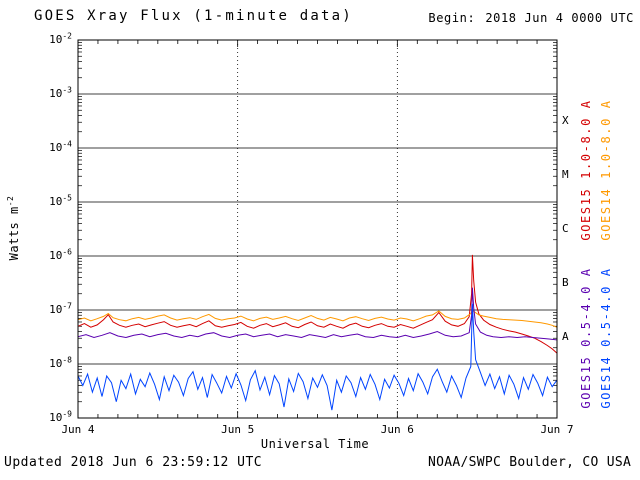  I want to click on flare-class-x: X, so click(565, 120).